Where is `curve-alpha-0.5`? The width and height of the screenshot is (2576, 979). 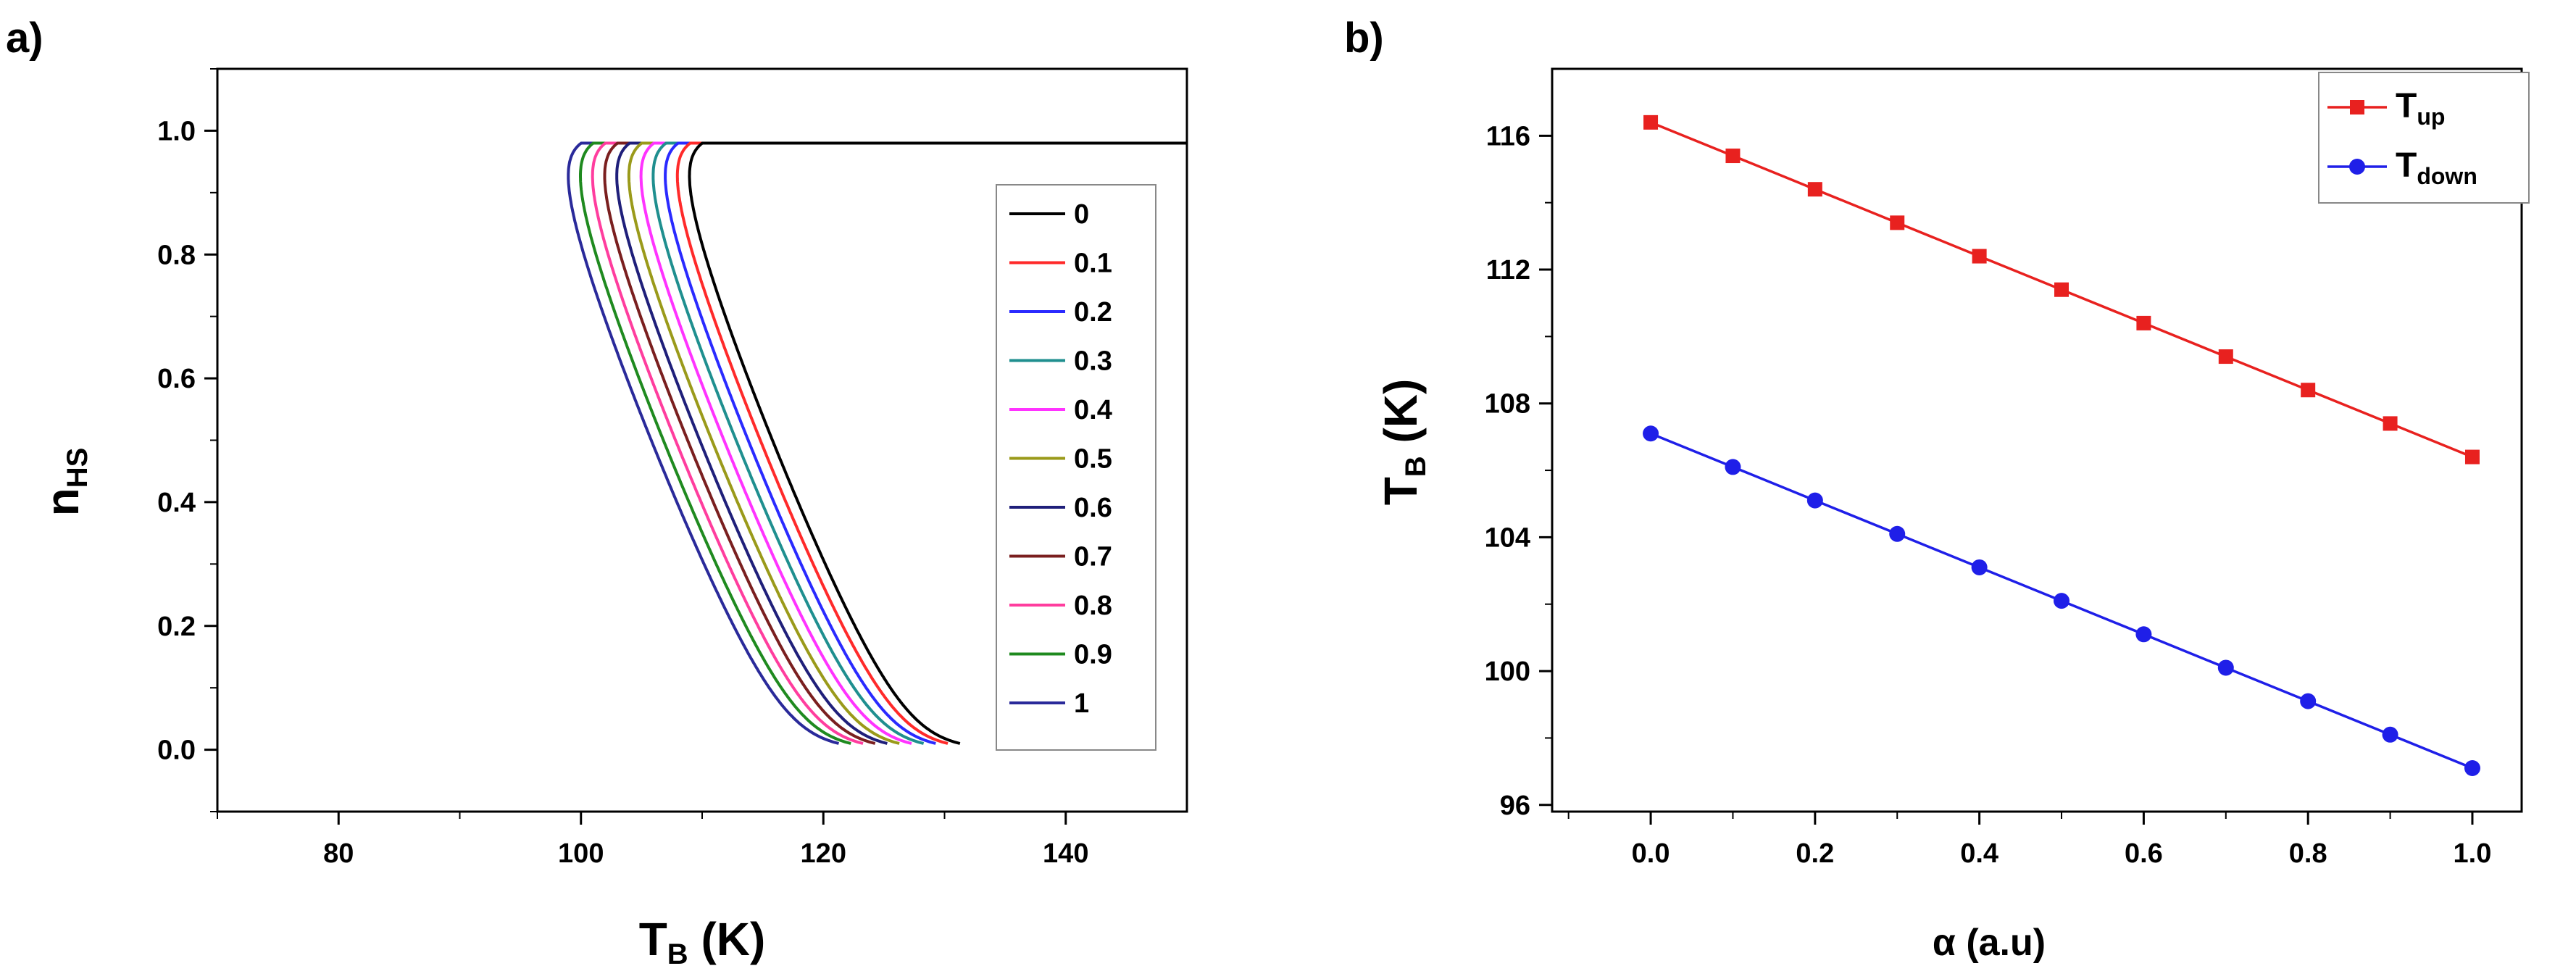
curve-alpha-0.5 is located at coordinates (907, 443).